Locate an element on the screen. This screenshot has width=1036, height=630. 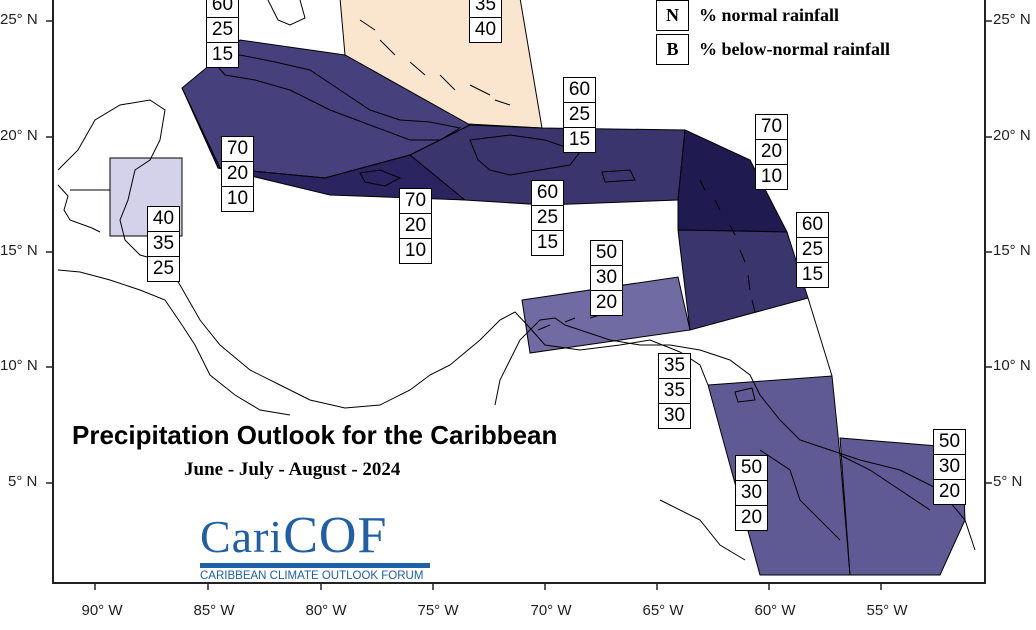
lon-label-65w: 65° W is located at coordinates (663, 610).